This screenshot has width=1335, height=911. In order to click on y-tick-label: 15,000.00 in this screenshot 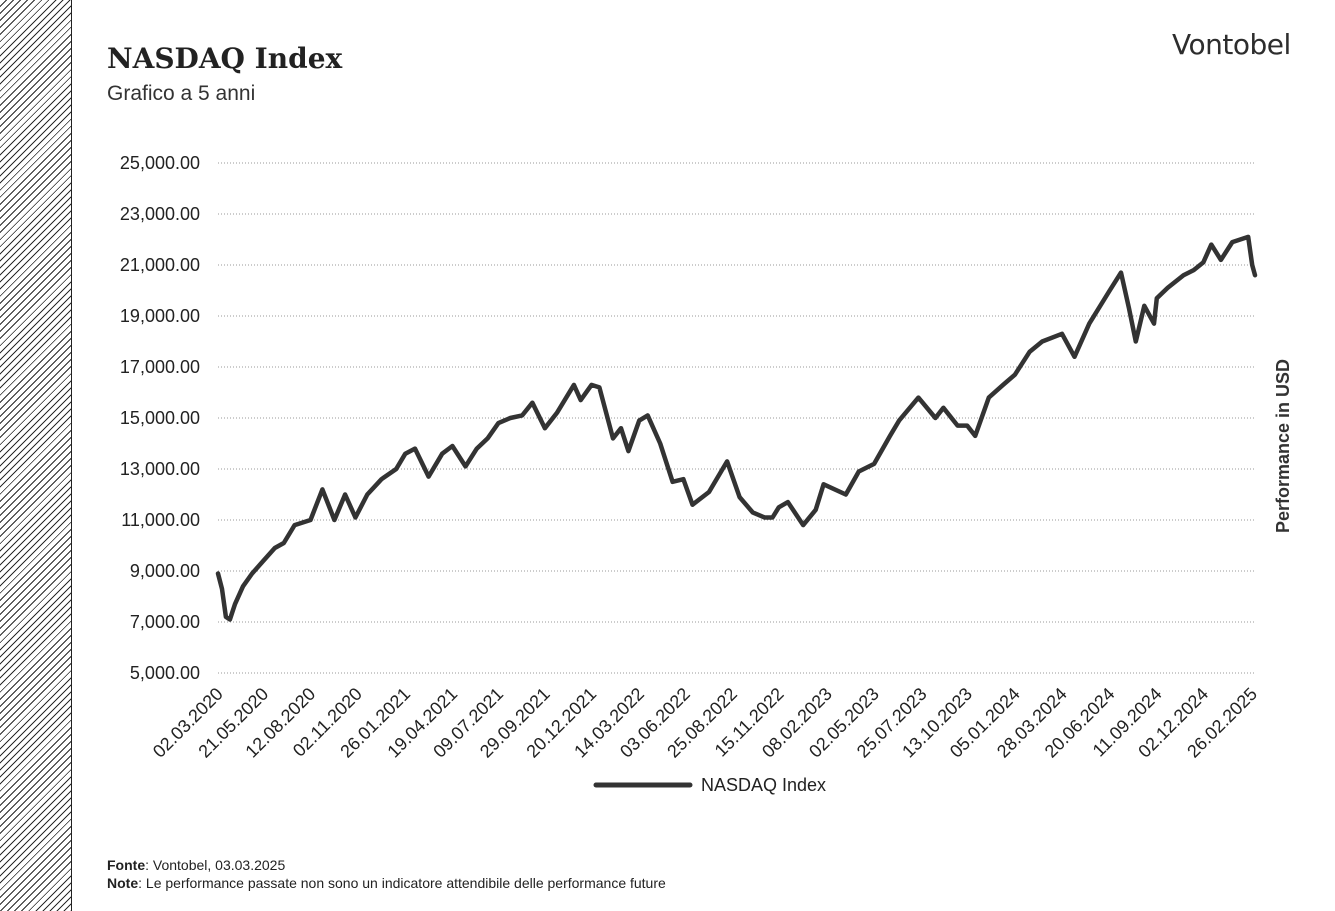, I will do `click(160, 418)`.